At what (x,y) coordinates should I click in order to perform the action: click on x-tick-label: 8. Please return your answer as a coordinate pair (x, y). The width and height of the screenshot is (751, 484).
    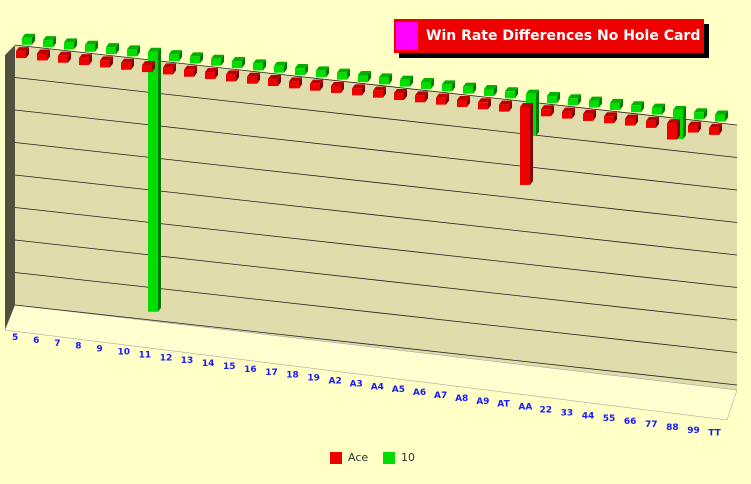
    Looking at the image, I should click on (78, 347).